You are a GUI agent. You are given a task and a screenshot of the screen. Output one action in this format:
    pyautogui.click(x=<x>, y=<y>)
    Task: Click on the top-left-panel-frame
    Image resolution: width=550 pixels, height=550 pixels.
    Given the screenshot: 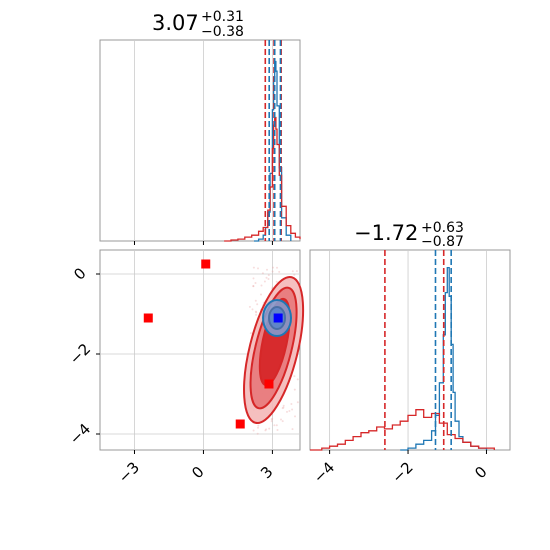 What is the action you would take?
    pyautogui.click(x=200, y=140)
    